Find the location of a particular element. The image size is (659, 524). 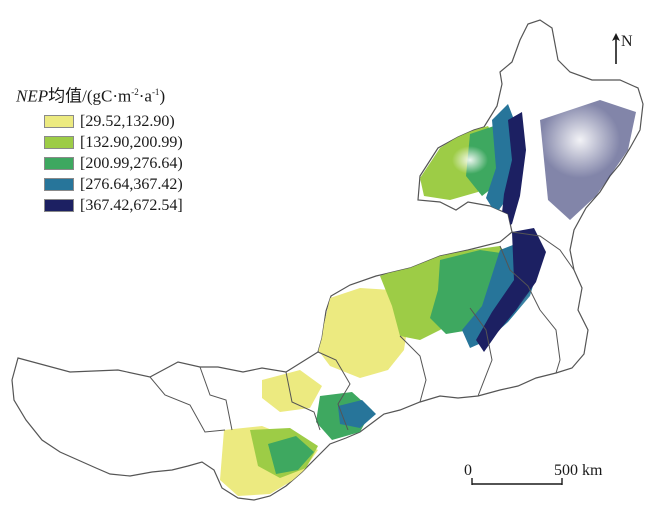

nep-class-4-area-s is located at coordinates (357, 414).